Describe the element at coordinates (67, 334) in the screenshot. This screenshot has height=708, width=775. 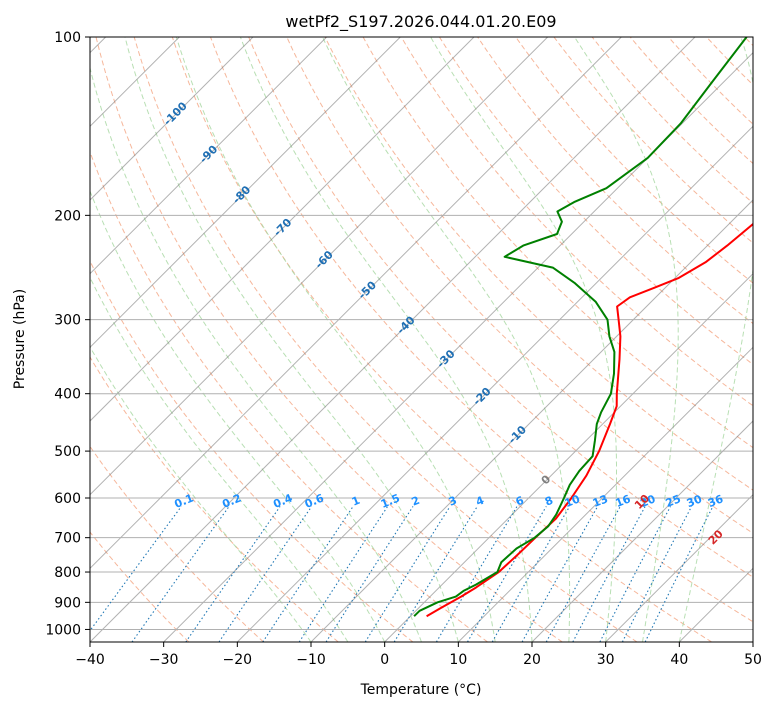
I see `y-axis-ticks: 1000 900 800 700 600 500 400 300 200 100` at that location.